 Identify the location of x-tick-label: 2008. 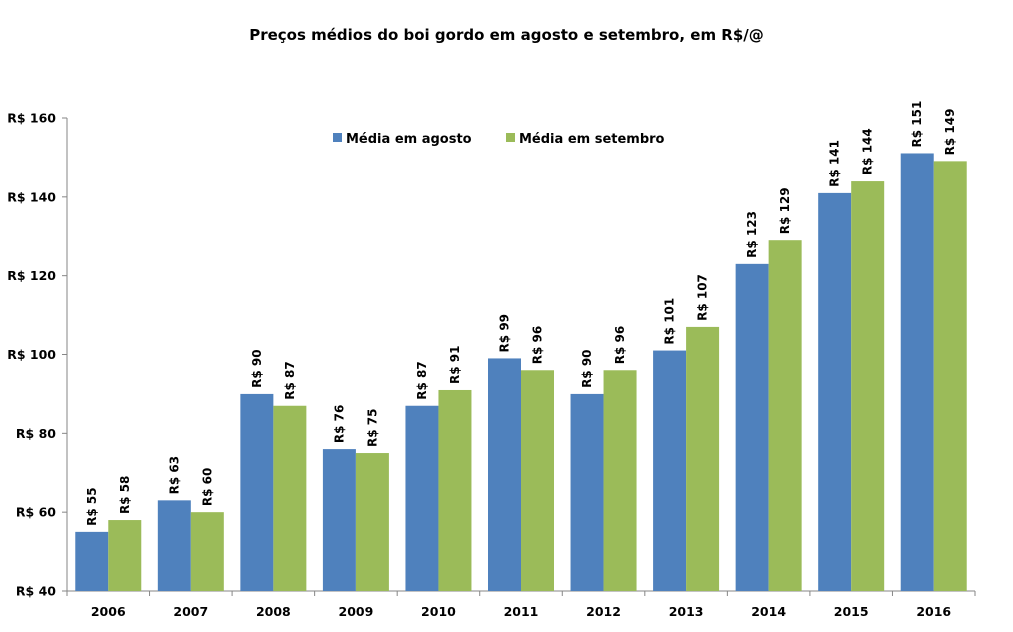
(273, 611).